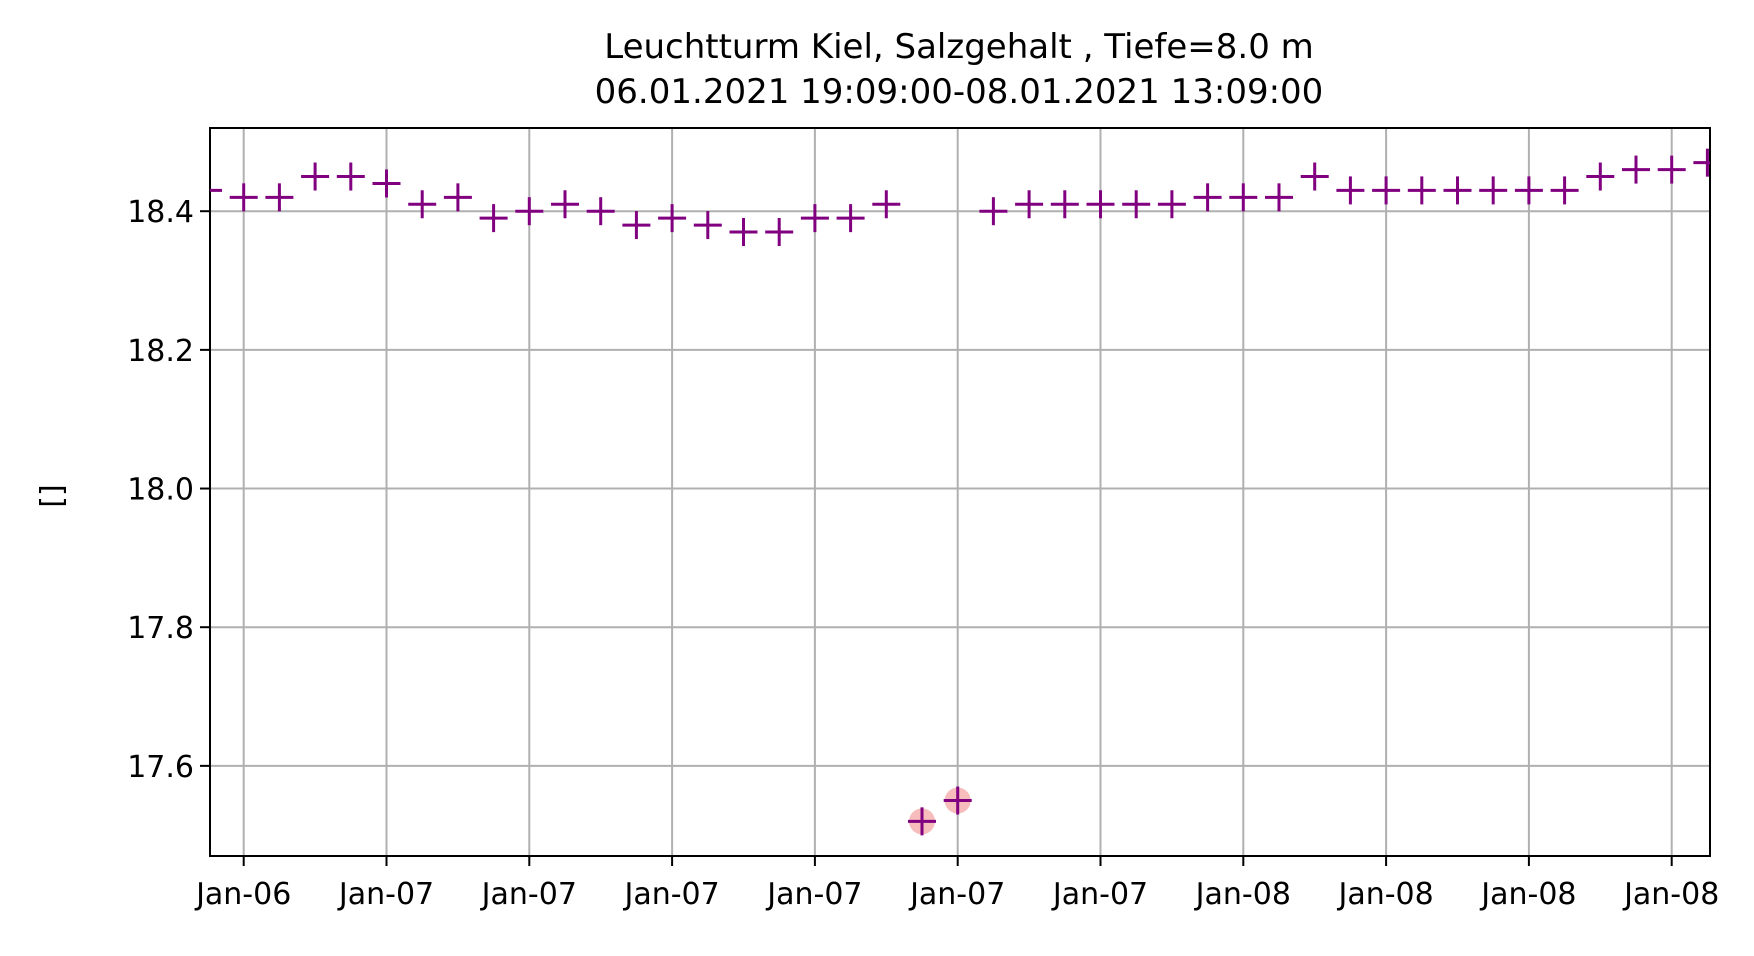  What do you see at coordinates (160, 212) in the screenshot?
I see `y-tick-label: 18.4` at bounding box center [160, 212].